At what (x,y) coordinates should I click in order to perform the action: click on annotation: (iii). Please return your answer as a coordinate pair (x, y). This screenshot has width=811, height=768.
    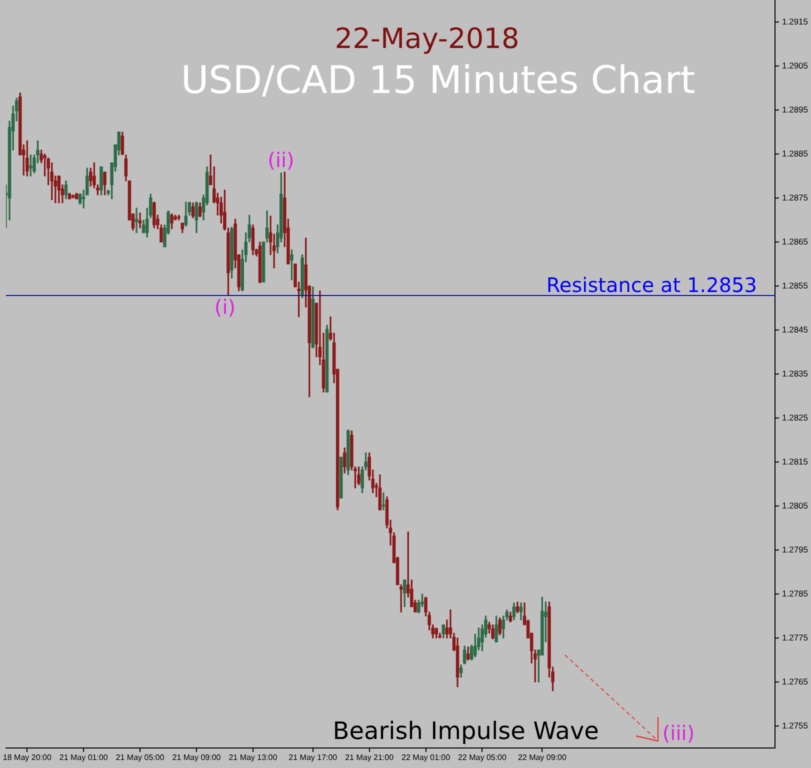
    Looking at the image, I should click on (678, 733).